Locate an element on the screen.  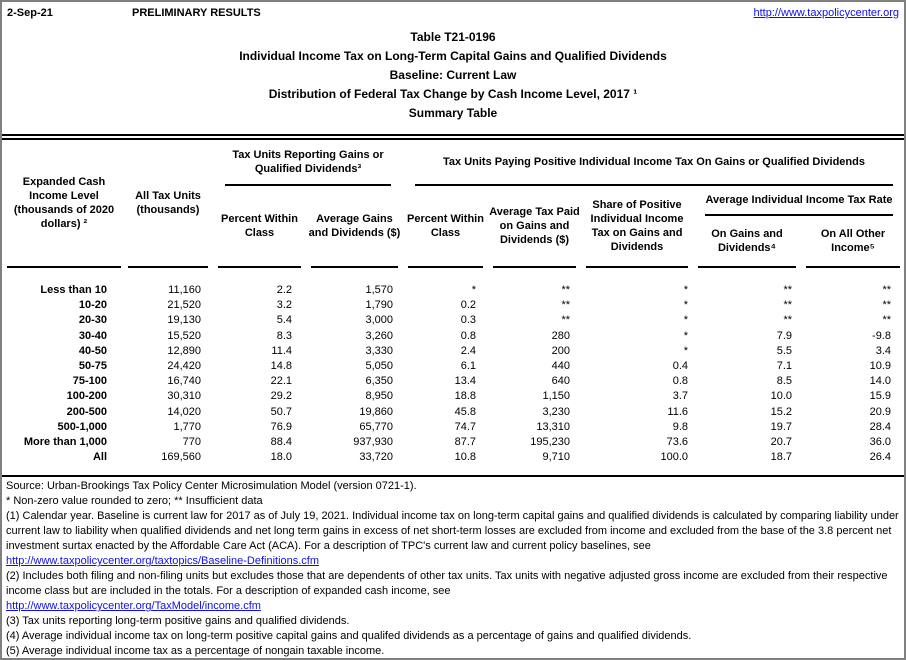
table-cell: 5.5 is located at coordinates (784, 350).